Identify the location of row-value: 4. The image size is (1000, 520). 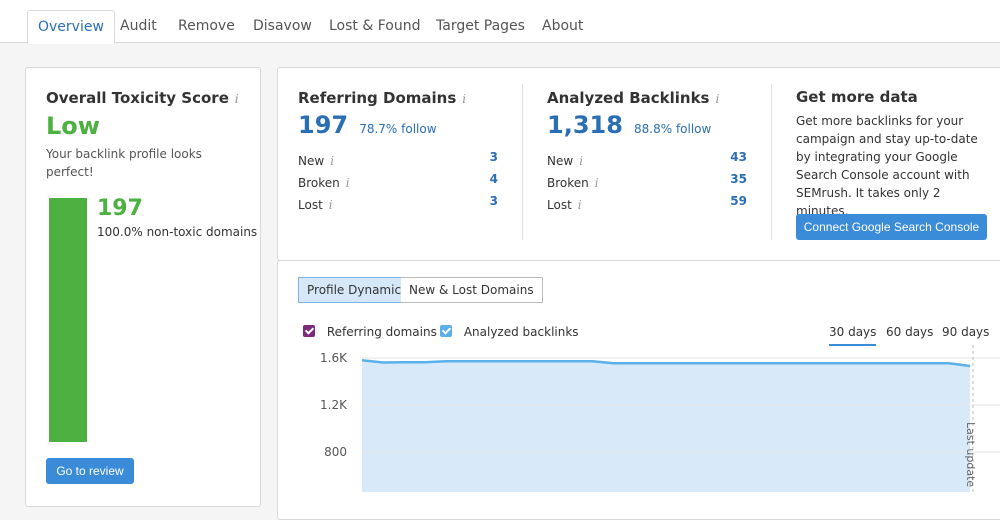
(494, 179).